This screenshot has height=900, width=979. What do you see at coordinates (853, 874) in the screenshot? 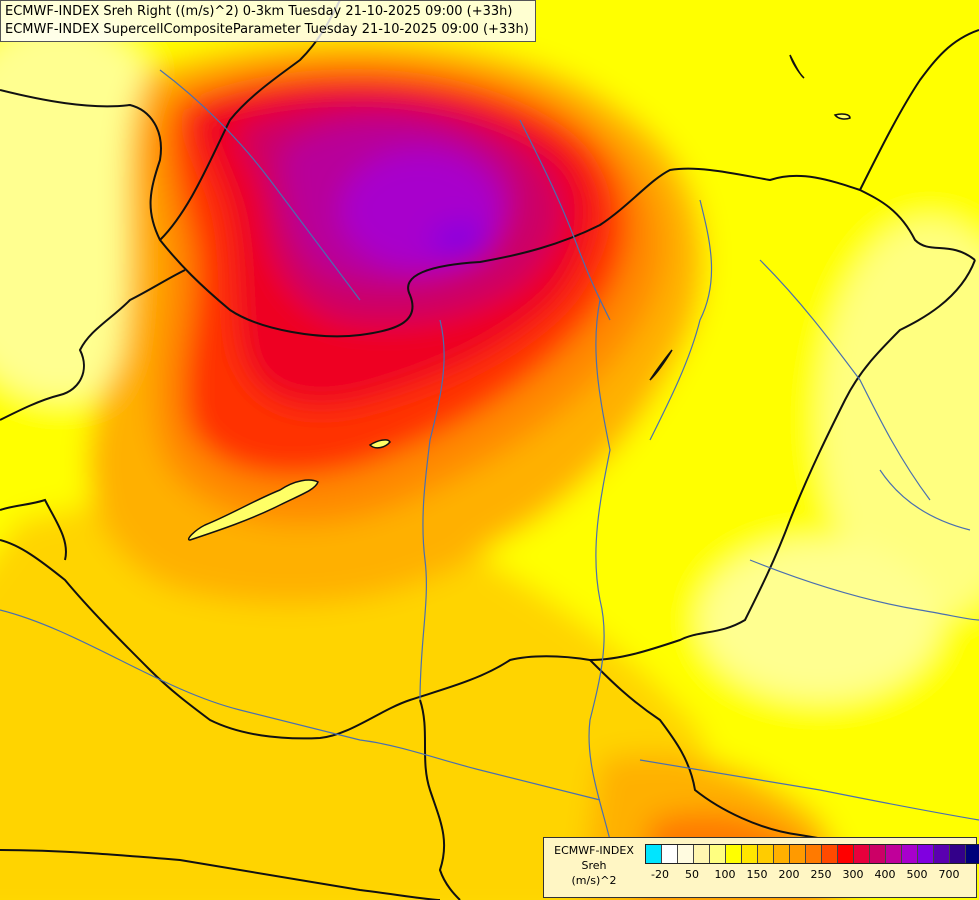
I see `legend-tick-label: 300` at bounding box center [853, 874].